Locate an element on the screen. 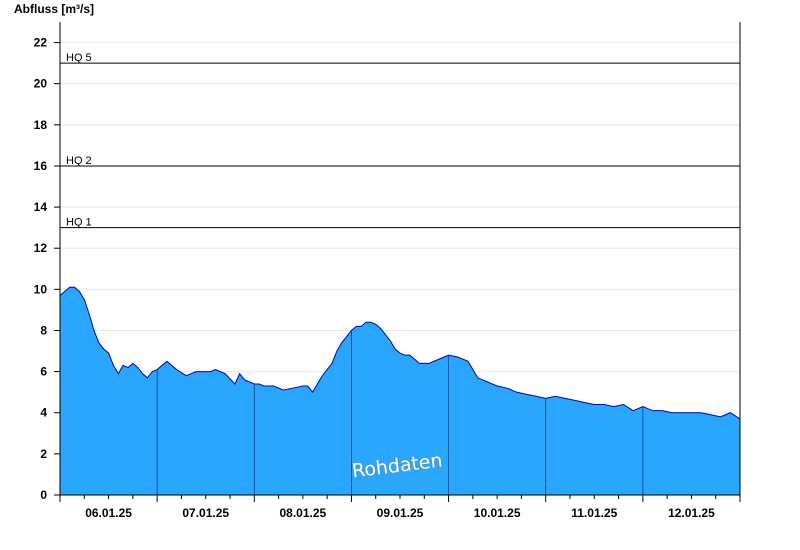 This screenshot has width=800, height=550. y-tick-label: 18 is located at coordinates (41, 125).